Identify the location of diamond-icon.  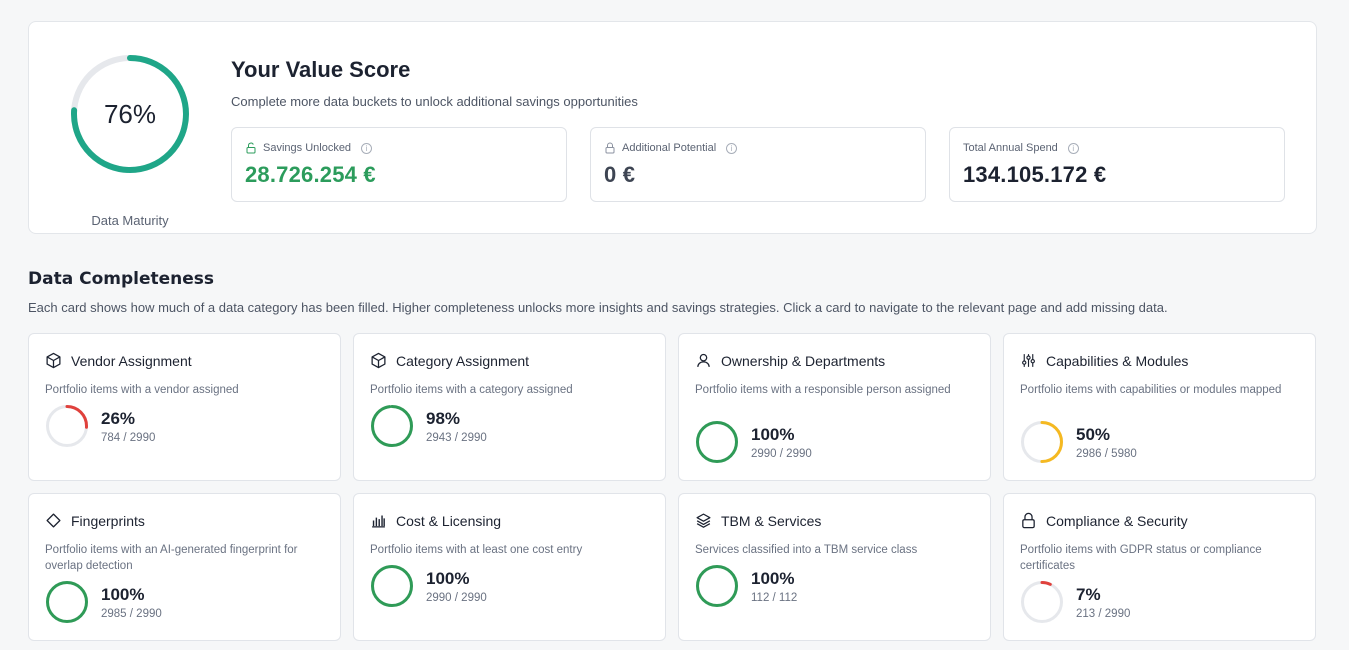
(53, 520).